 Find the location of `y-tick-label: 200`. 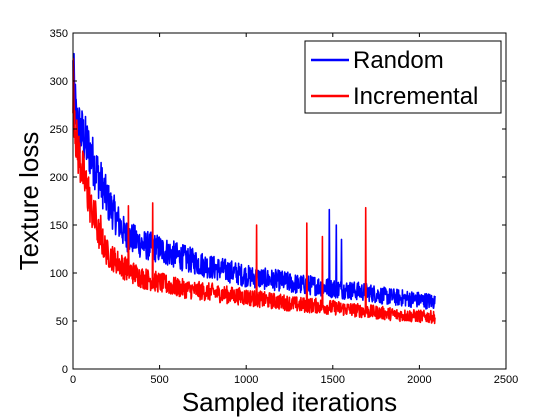

y-tick-label: 200 is located at coordinates (59, 178).